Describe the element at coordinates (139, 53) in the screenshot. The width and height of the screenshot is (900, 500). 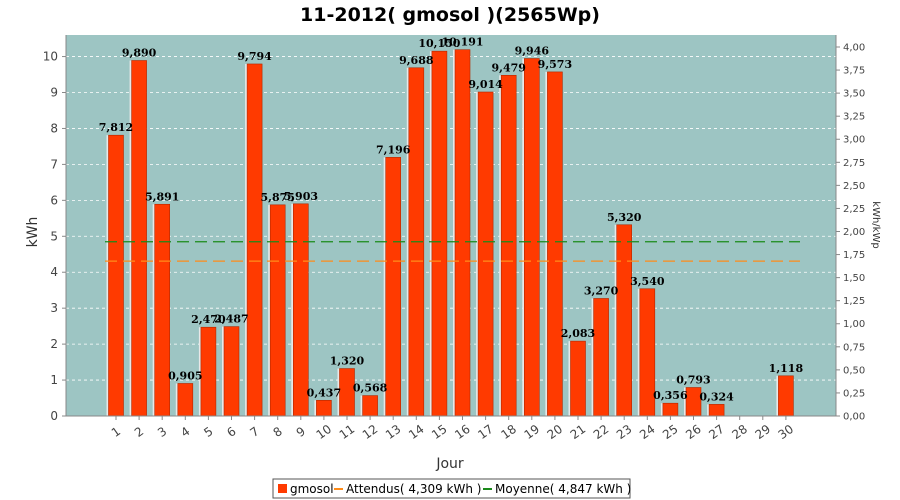
I see `data-label: 9,890` at that location.